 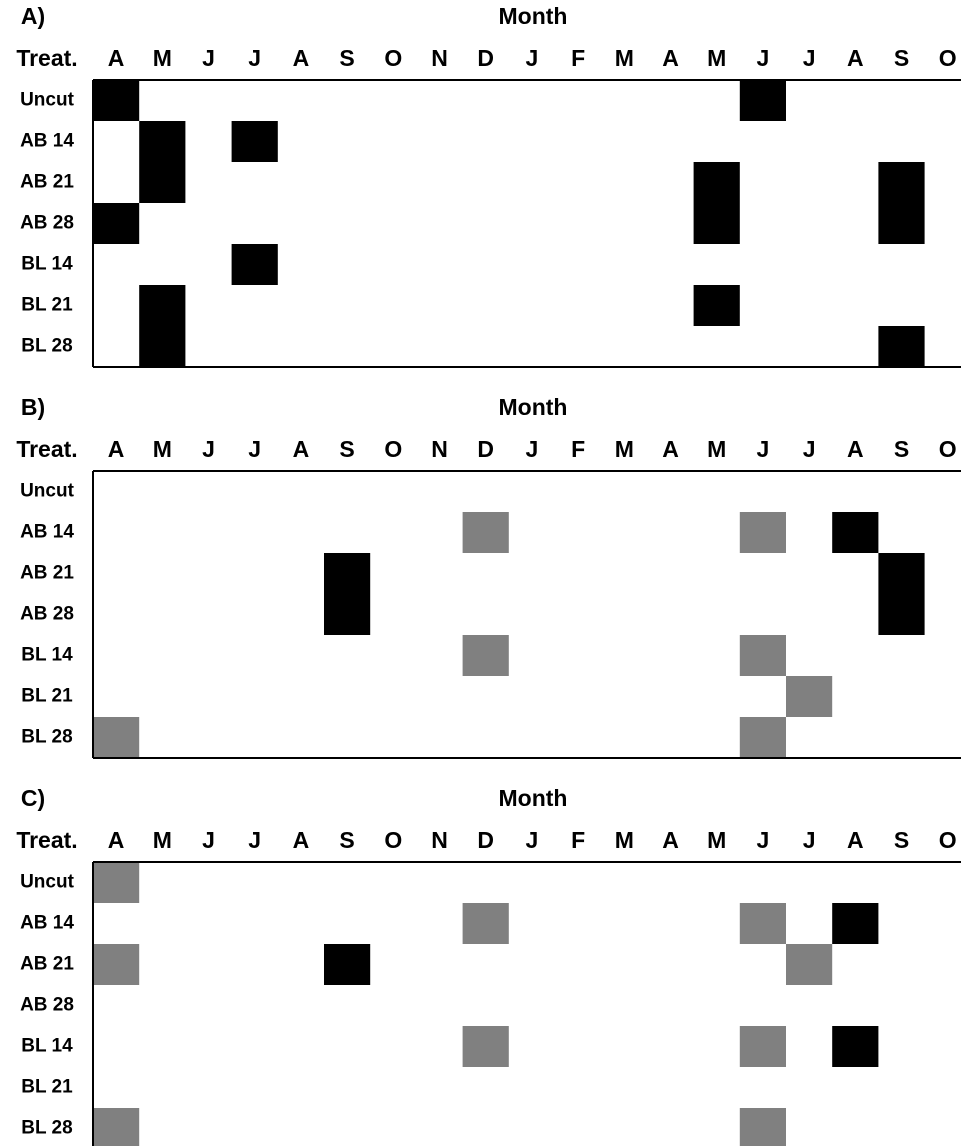 What do you see at coordinates (33, 16) in the screenshot?
I see `panel-label: A)` at bounding box center [33, 16].